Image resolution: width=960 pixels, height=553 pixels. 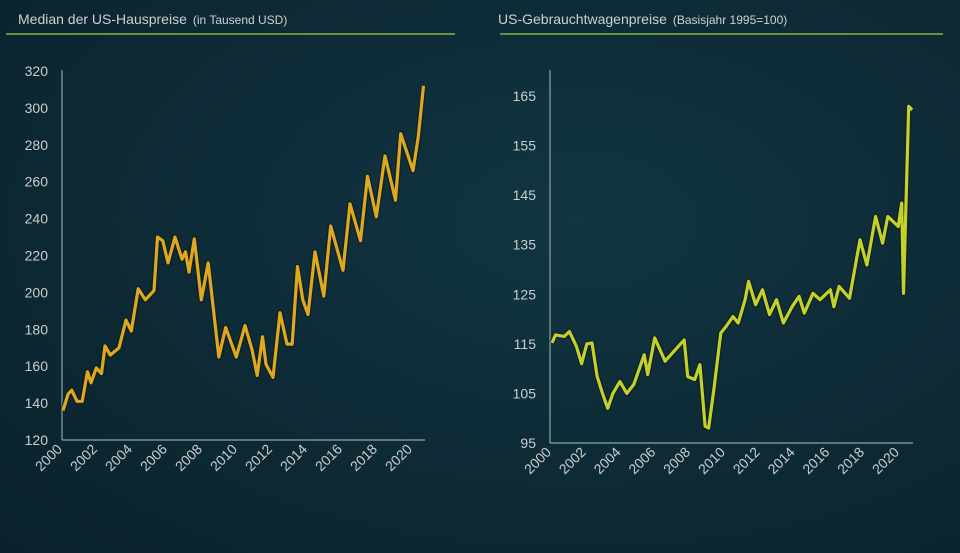 I want to click on y-tick-label: 155, so click(x=525, y=146).